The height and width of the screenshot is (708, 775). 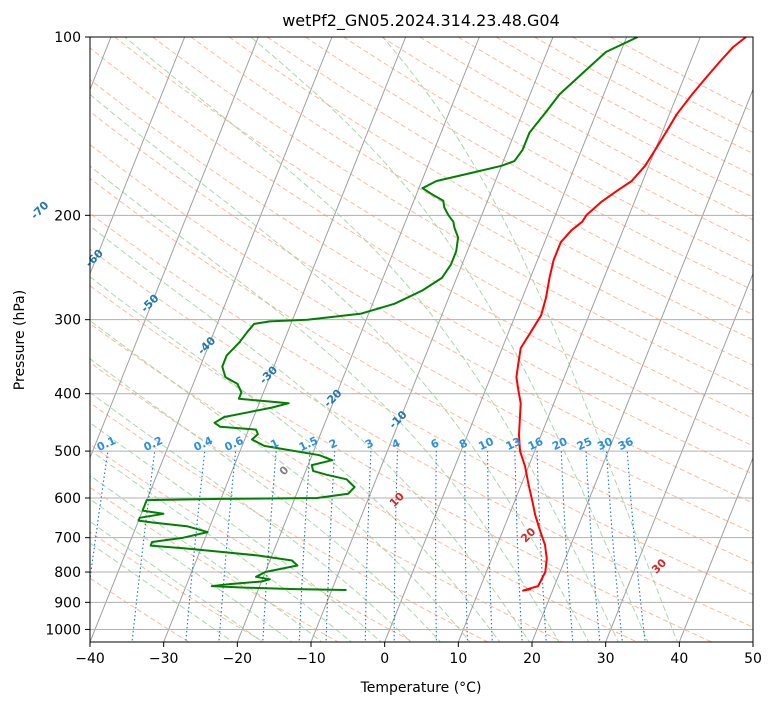 I want to click on mixing-ratio-label: 10, so click(x=486, y=444).